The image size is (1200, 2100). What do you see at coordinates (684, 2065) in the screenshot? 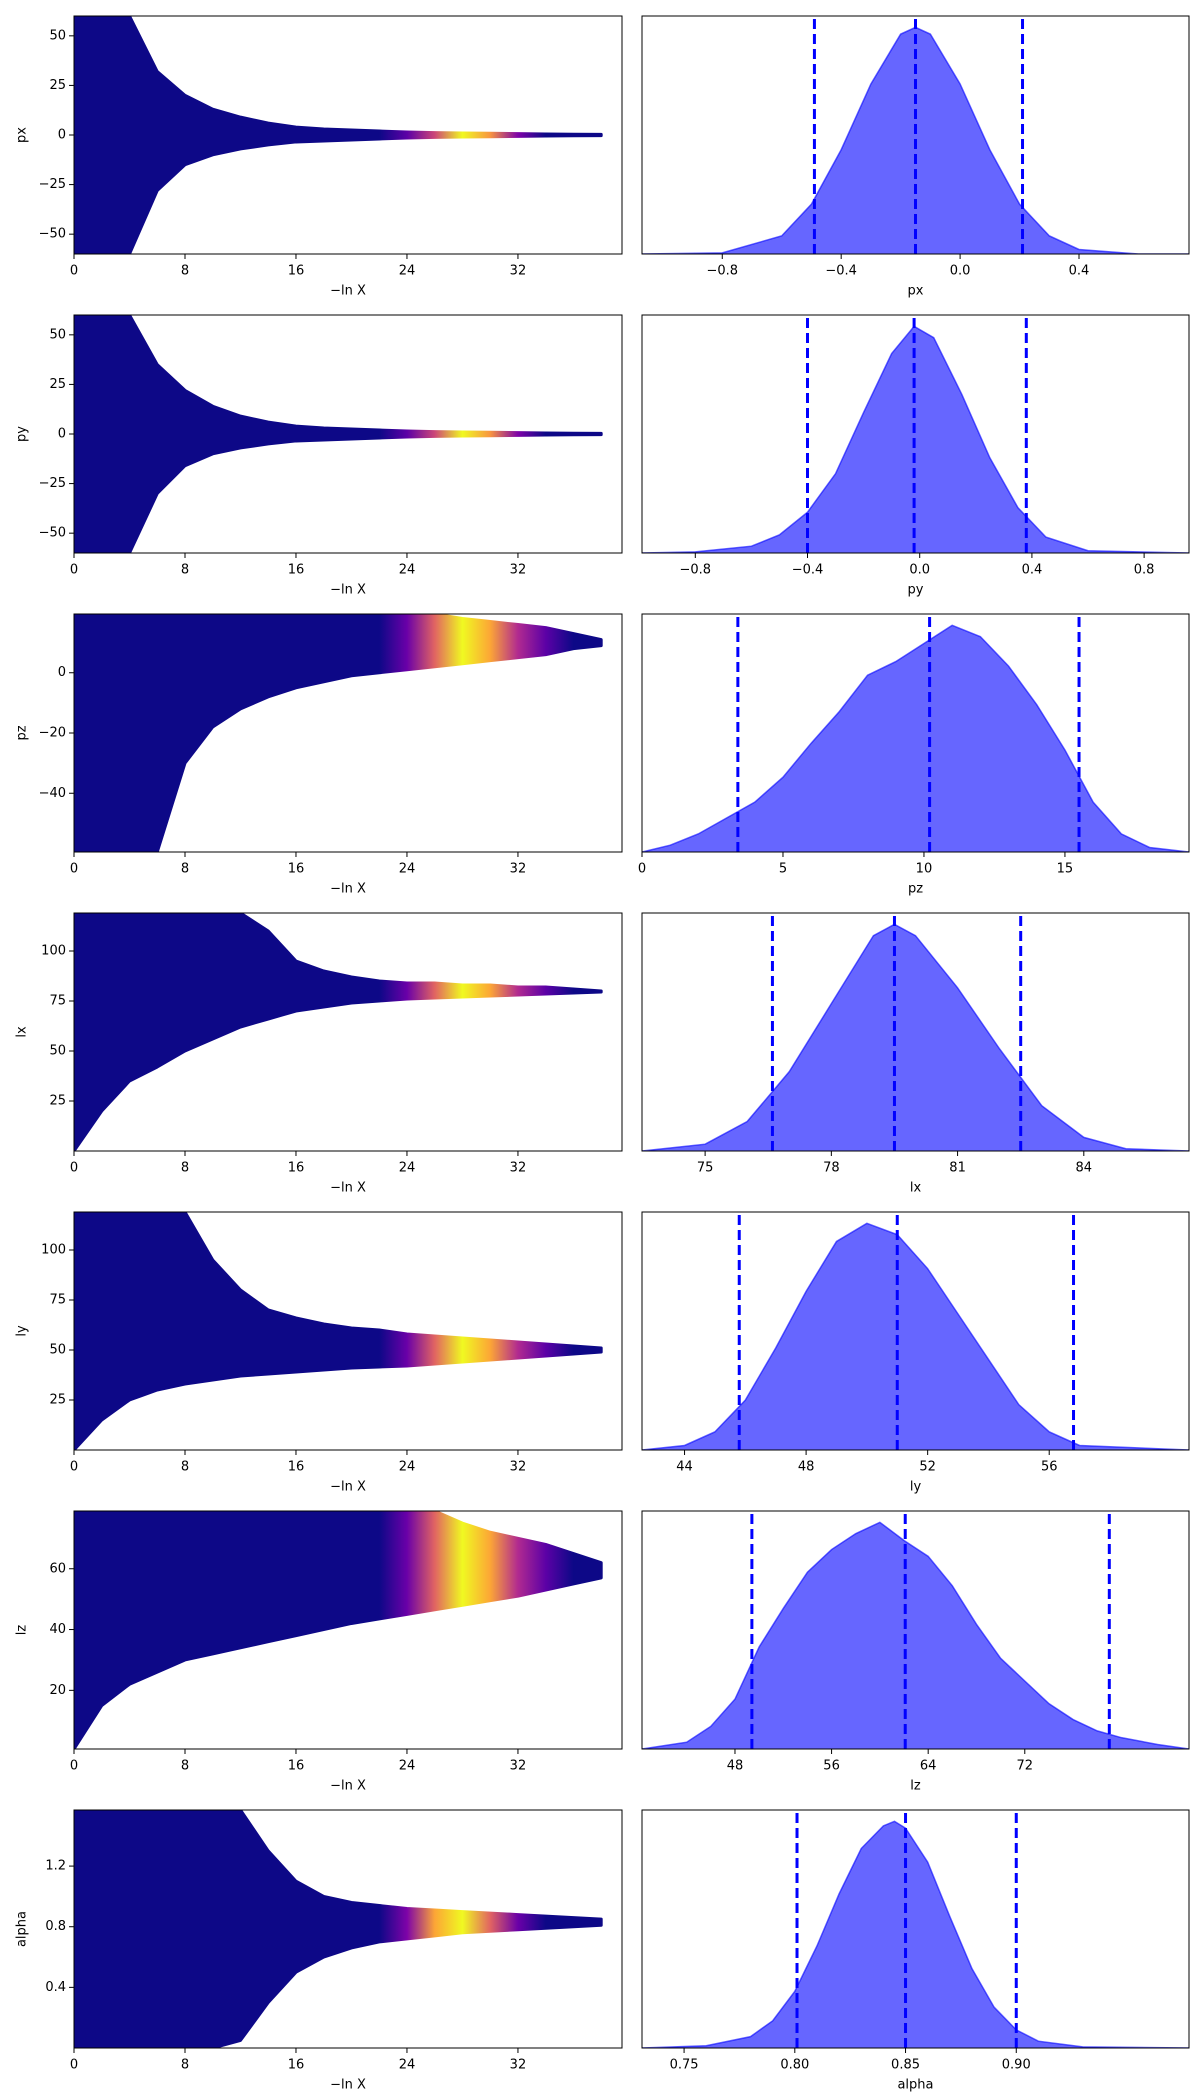
I see `x-tick-label: 0.75` at bounding box center [684, 2065].